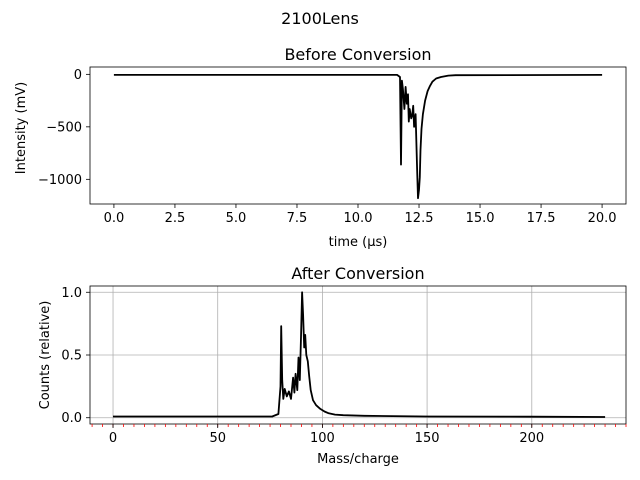  I want to click on after-xtick-label-3: 150, so click(427, 438).